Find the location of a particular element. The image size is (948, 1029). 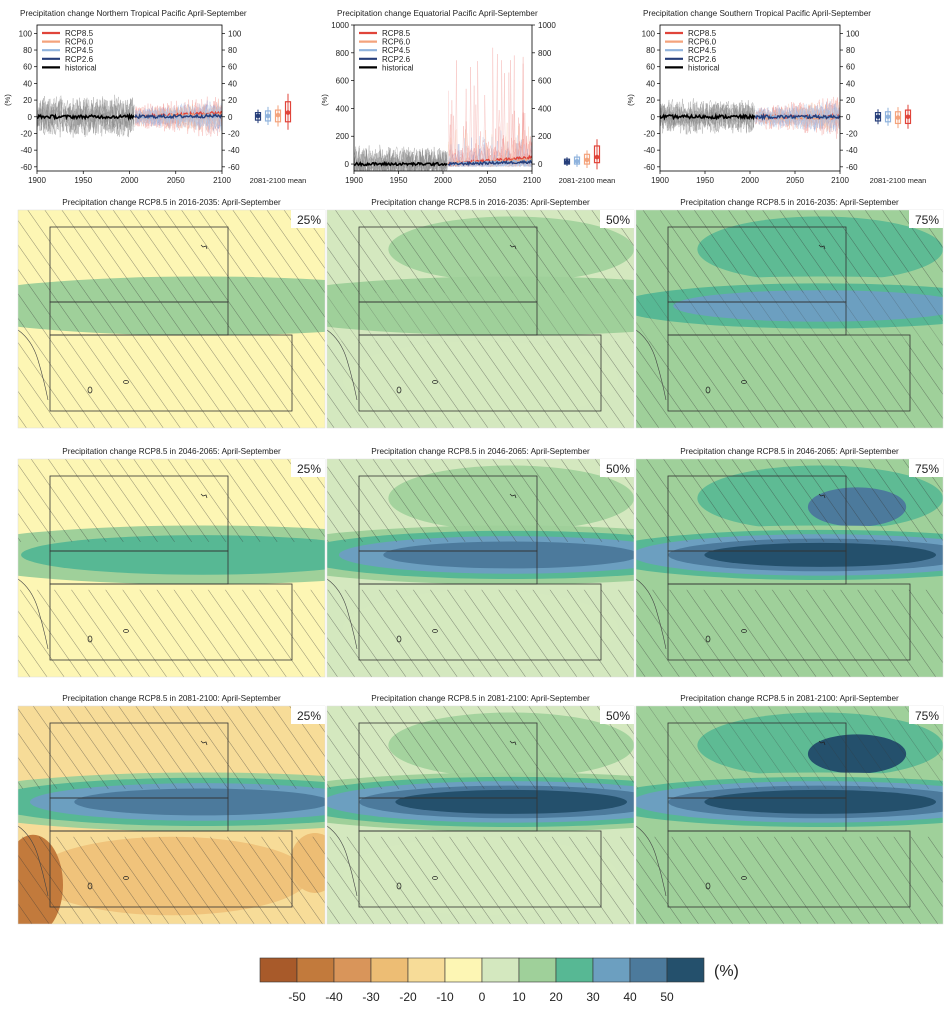

percentile-label: 50% is located at coordinates (618, 716).